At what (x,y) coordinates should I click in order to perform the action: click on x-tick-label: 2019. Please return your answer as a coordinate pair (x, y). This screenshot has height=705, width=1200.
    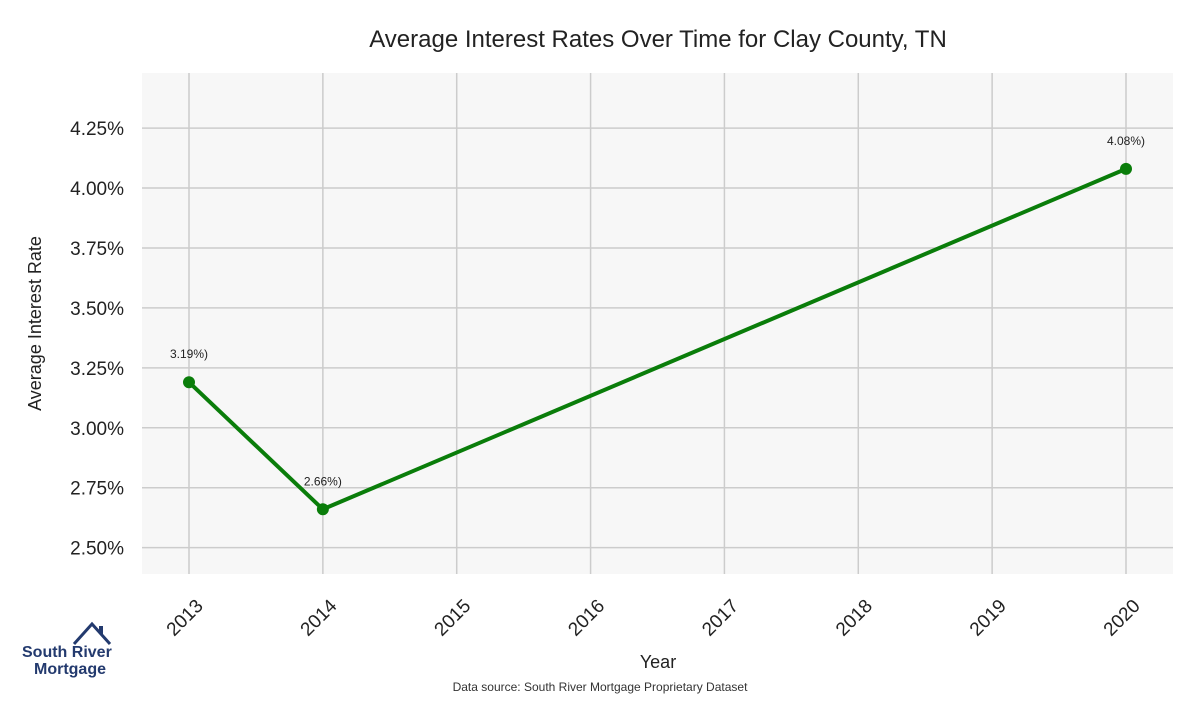
    Looking at the image, I should click on (988, 618).